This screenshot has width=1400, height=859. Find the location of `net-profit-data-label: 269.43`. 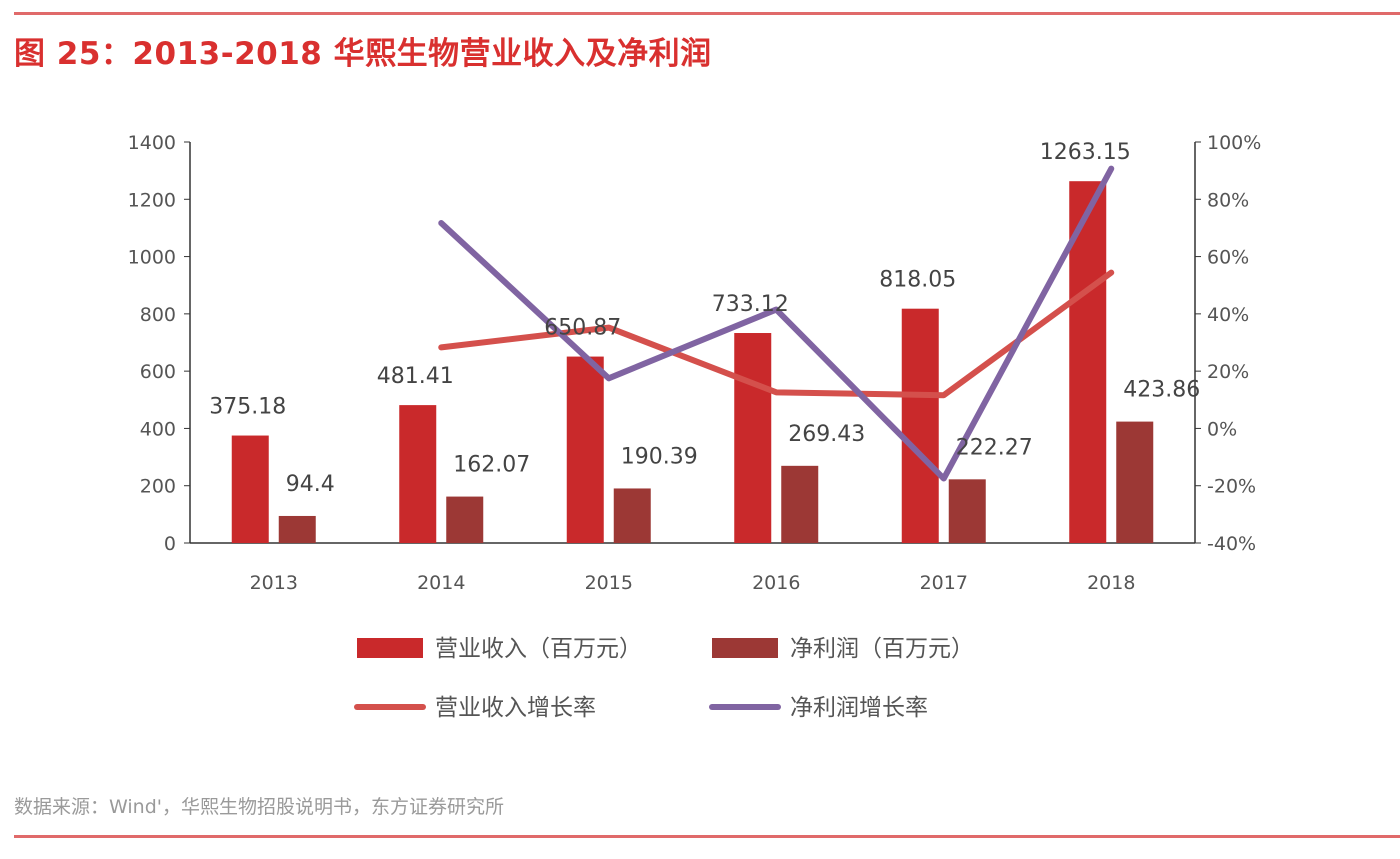

net-profit-data-label: 269.43 is located at coordinates (826, 434).